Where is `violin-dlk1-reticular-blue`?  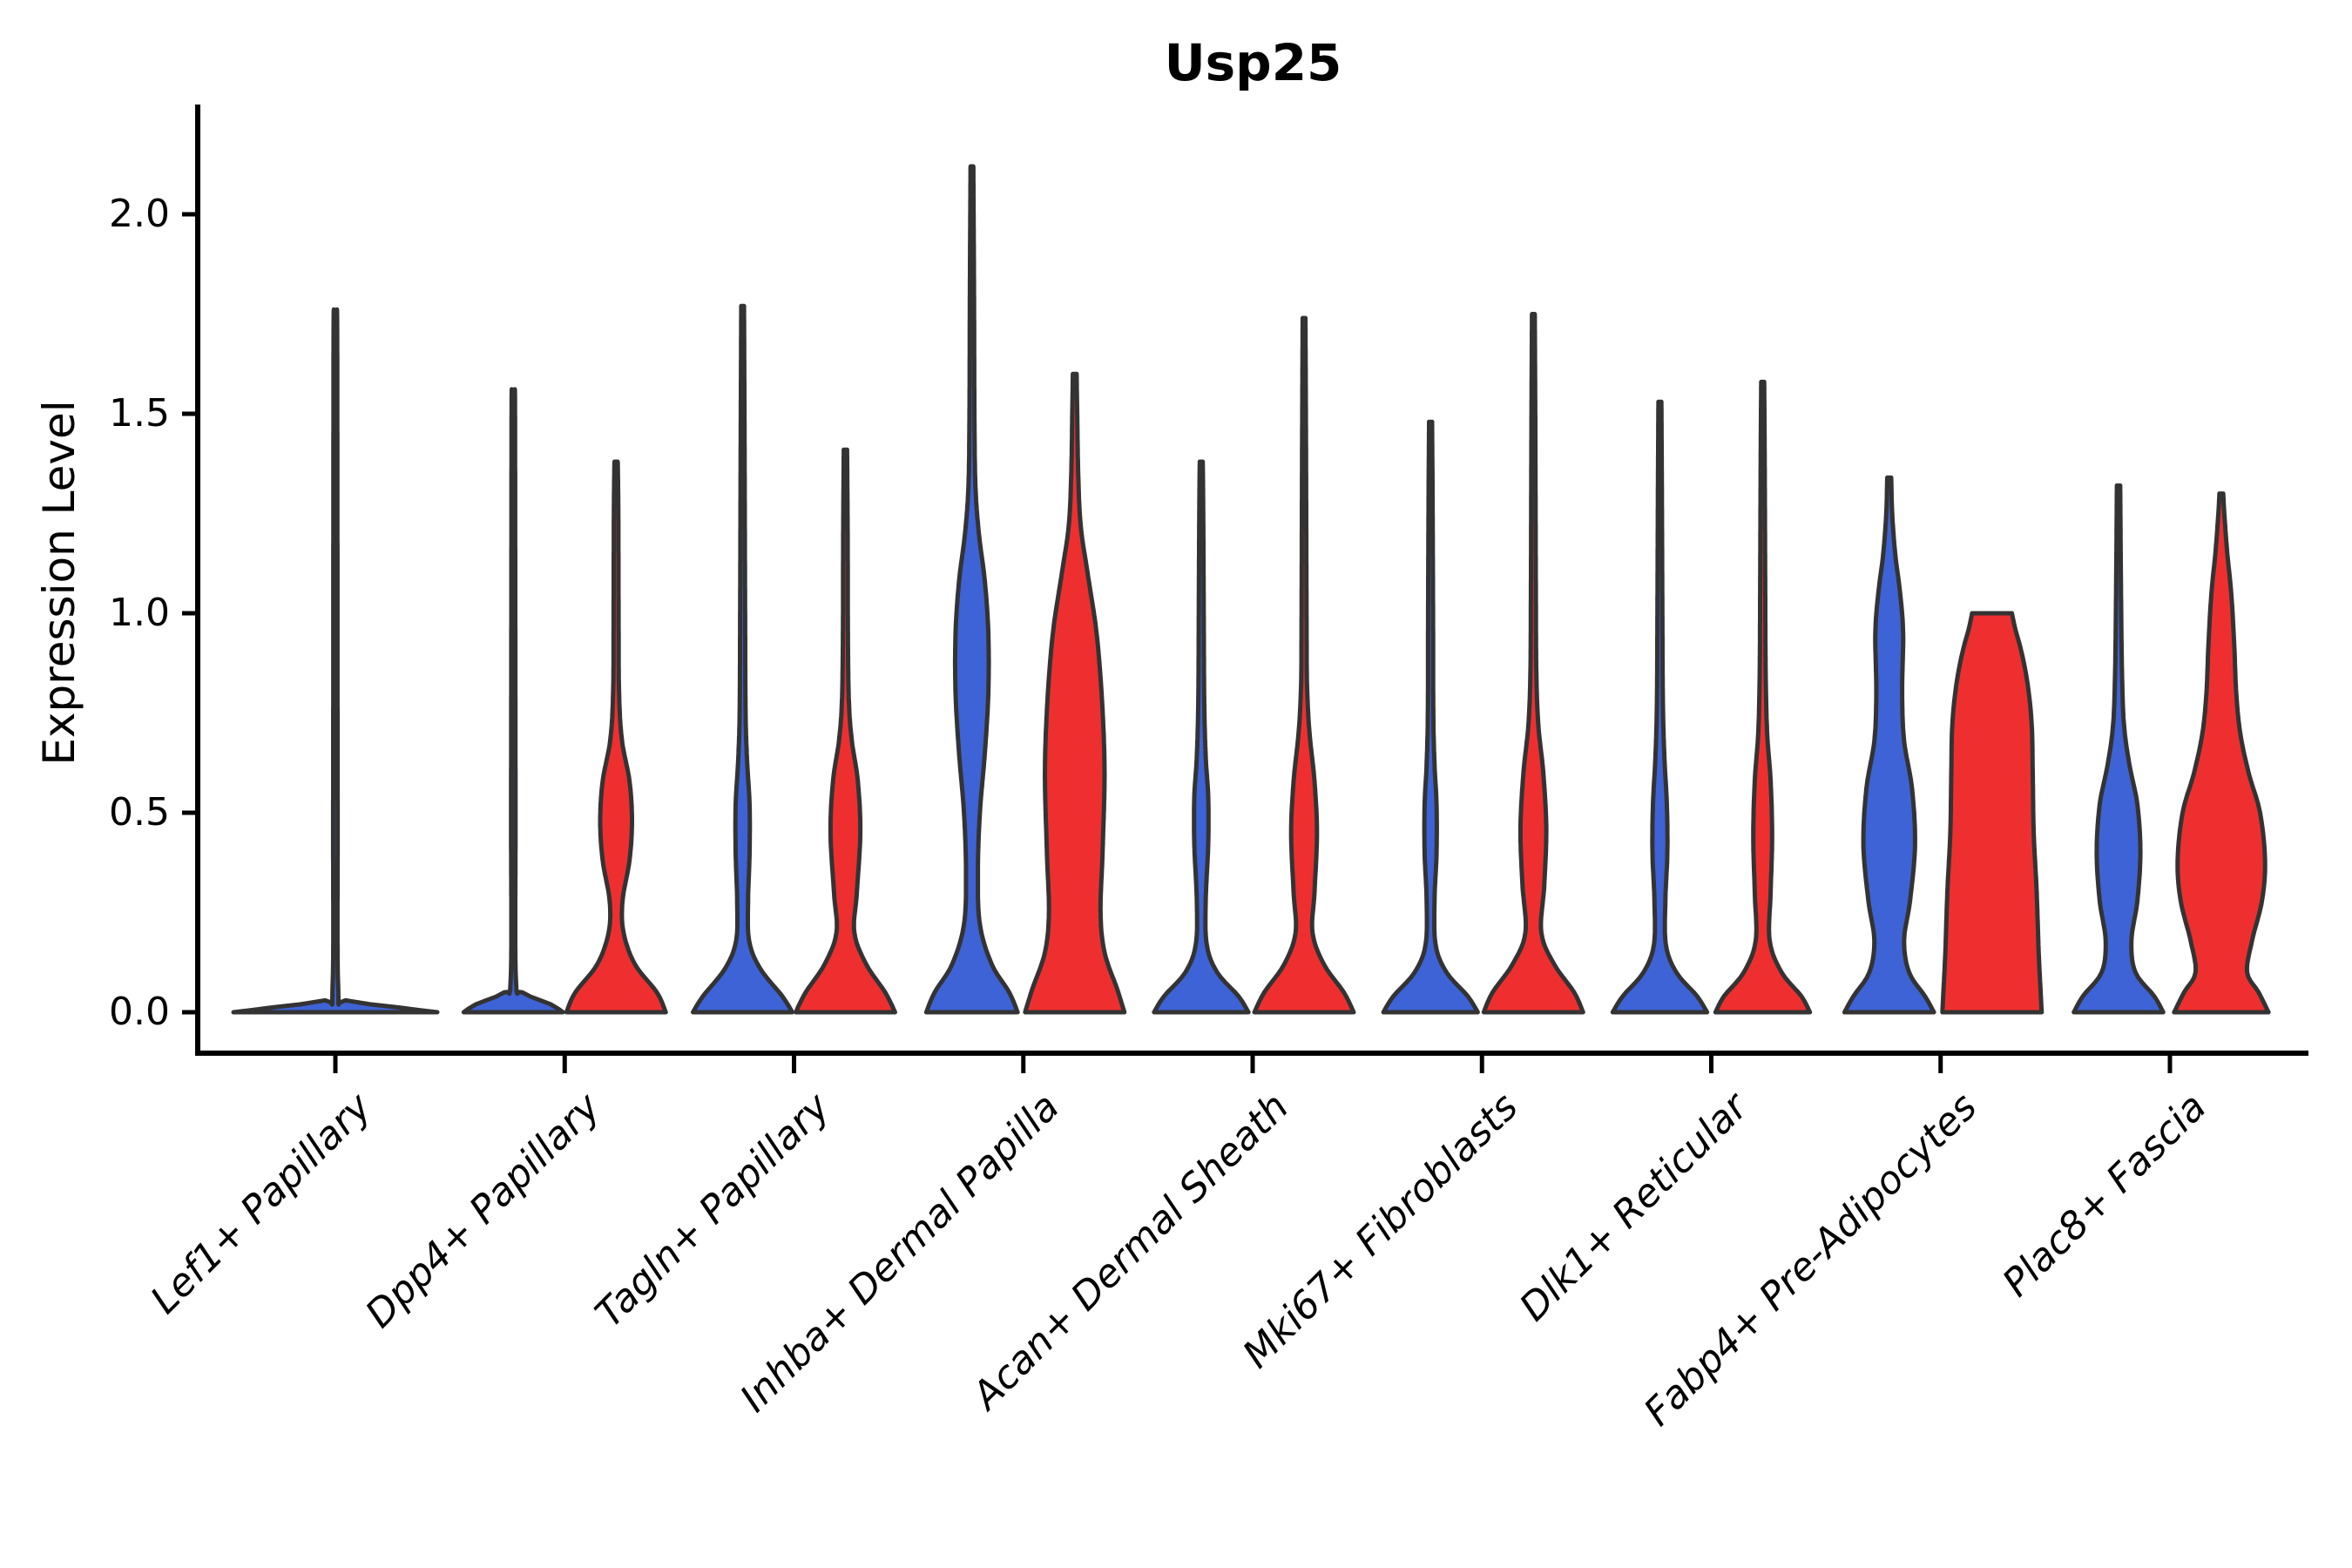 violin-dlk1-reticular-blue is located at coordinates (1660, 707).